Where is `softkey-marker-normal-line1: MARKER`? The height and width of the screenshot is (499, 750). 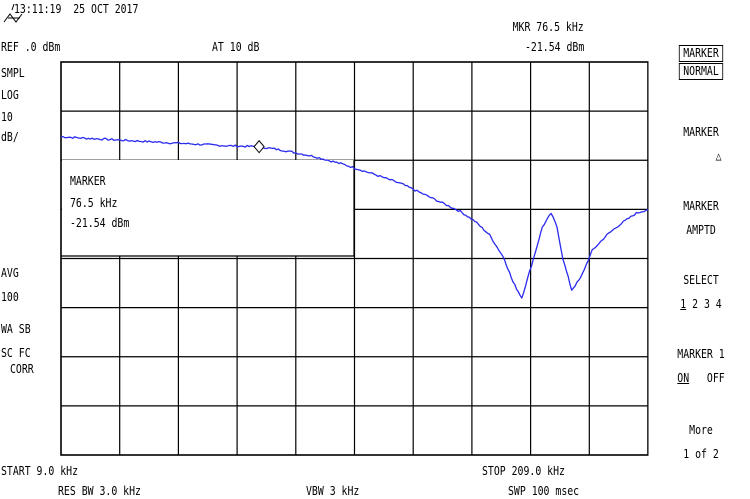
softkey-marker-normal-line1: MARKER is located at coordinates (701, 53).